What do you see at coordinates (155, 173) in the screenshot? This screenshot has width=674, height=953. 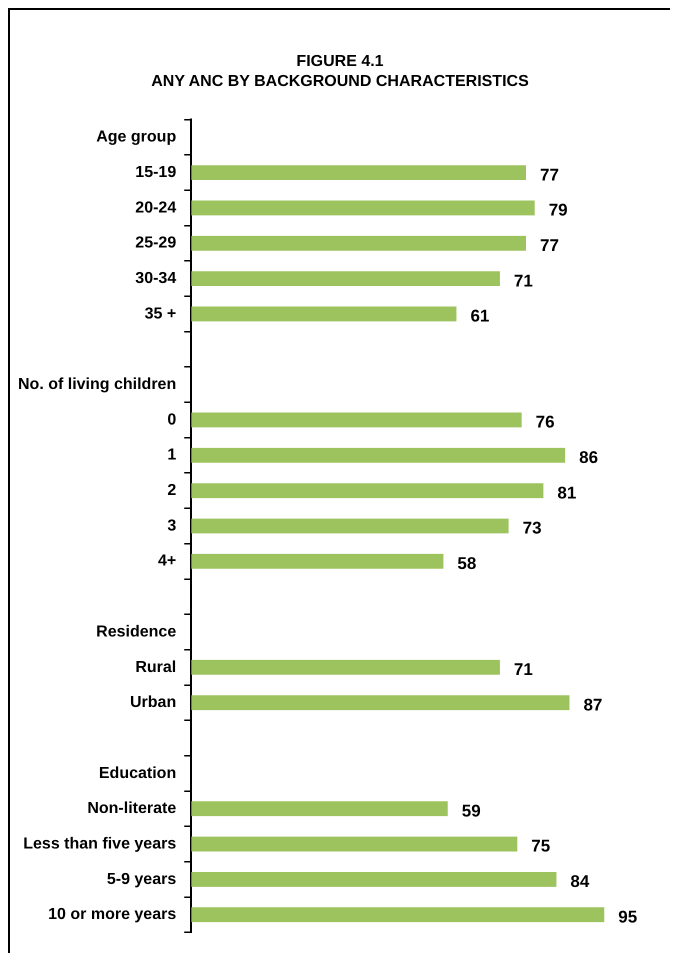 I see `y-tick-label: 15-19` at bounding box center [155, 173].